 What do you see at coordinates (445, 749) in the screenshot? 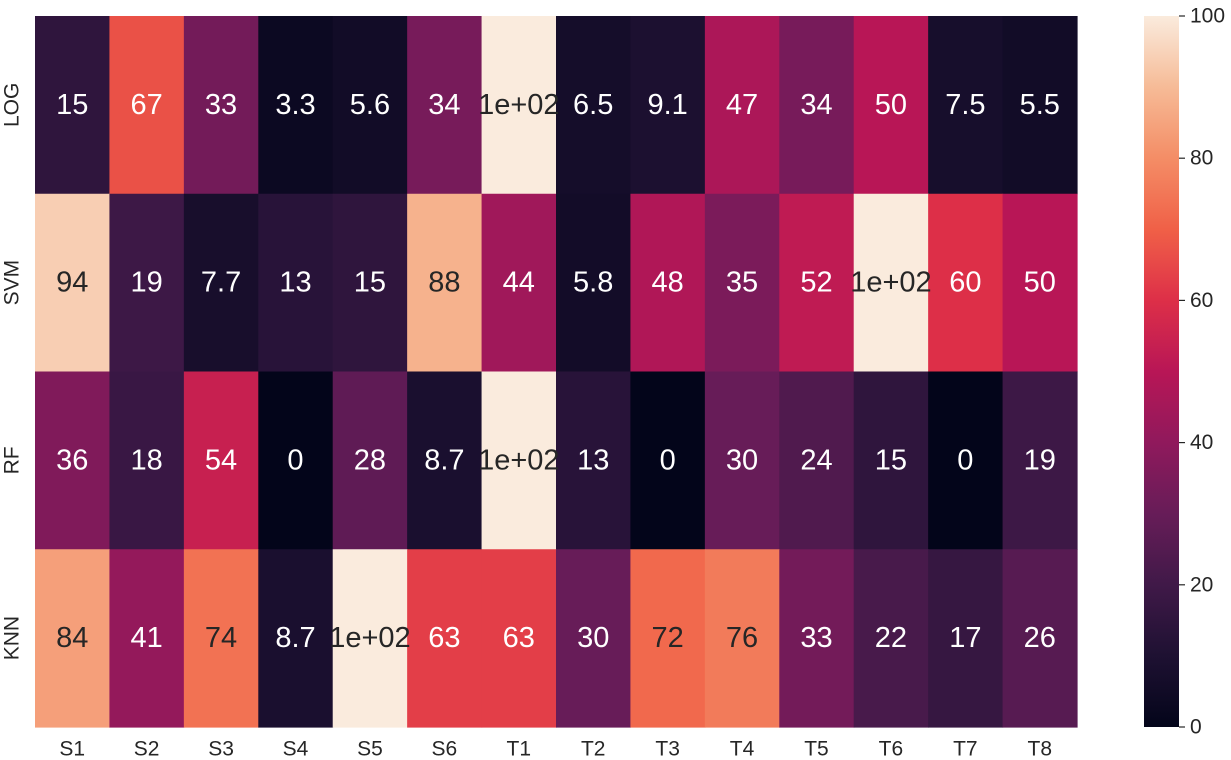
I see `x-tick-label-s6: S6` at bounding box center [445, 749].